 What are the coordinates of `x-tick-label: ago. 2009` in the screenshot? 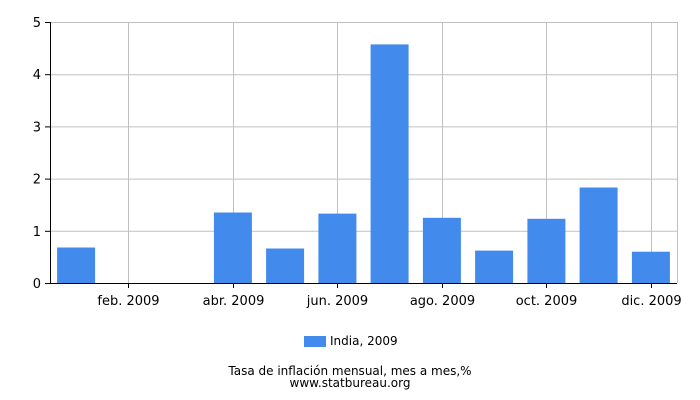 It's located at (442, 301).